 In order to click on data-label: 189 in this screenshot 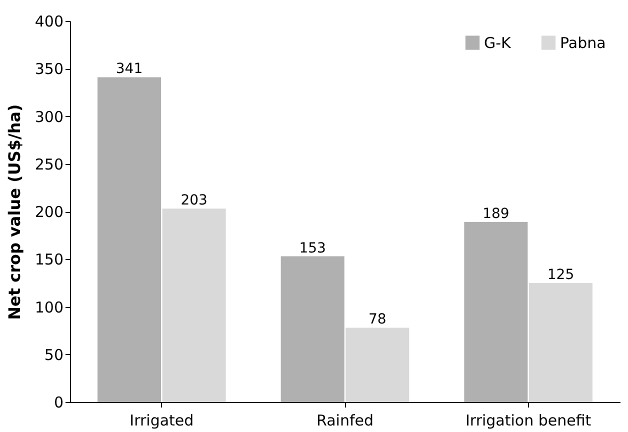, I will do `click(496, 214)`.